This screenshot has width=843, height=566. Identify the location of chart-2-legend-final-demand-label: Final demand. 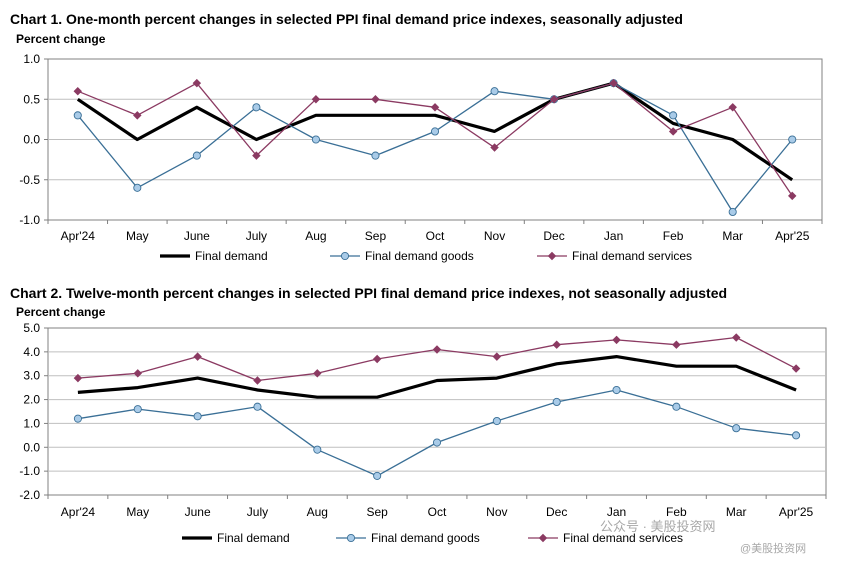
(253, 538).